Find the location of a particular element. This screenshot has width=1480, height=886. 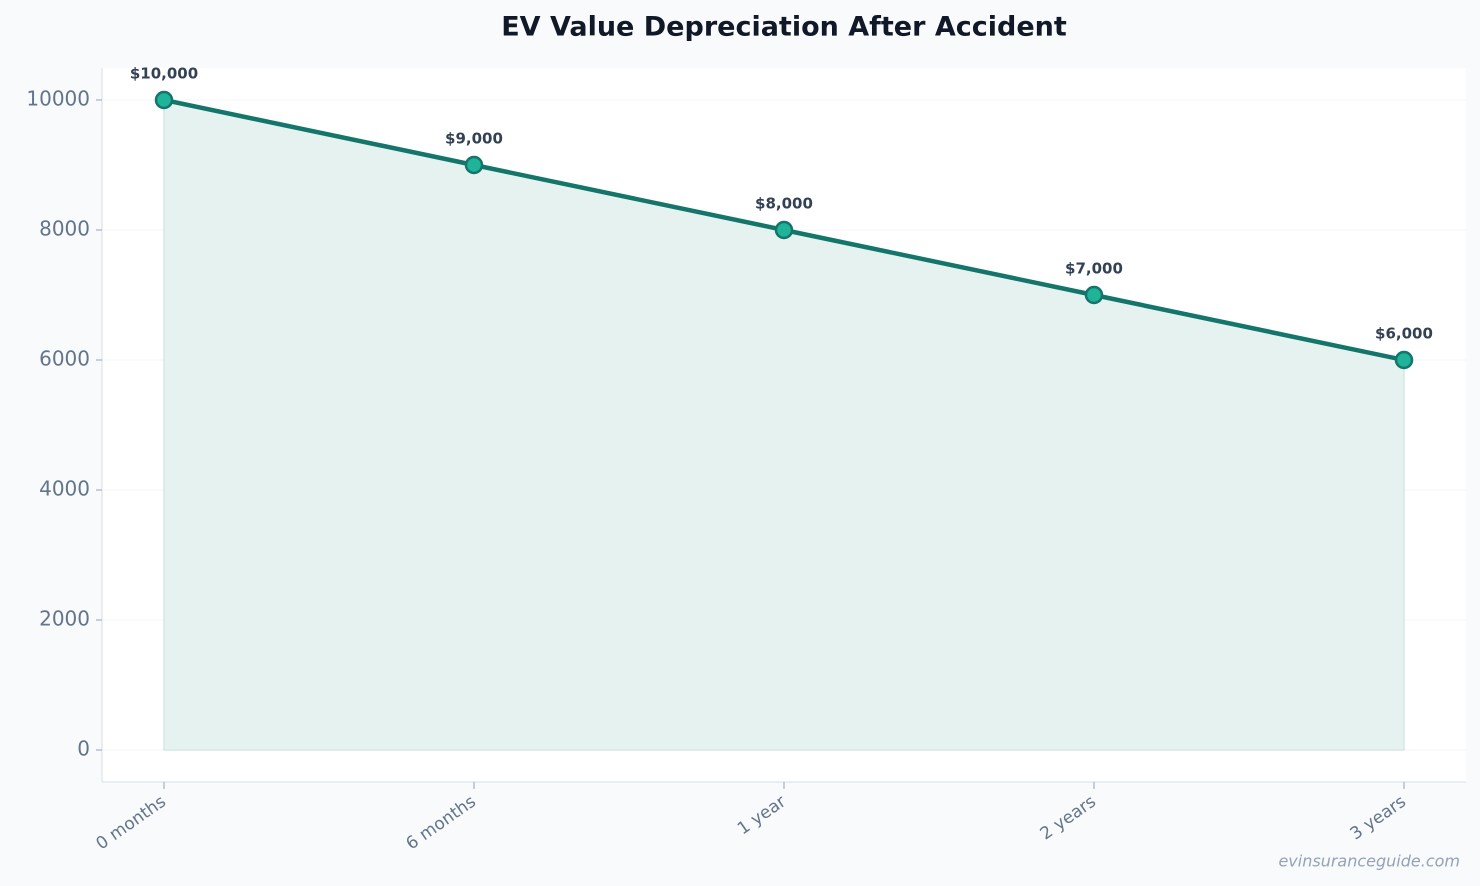

y-tick-label: 4000 is located at coordinates (64, 489).